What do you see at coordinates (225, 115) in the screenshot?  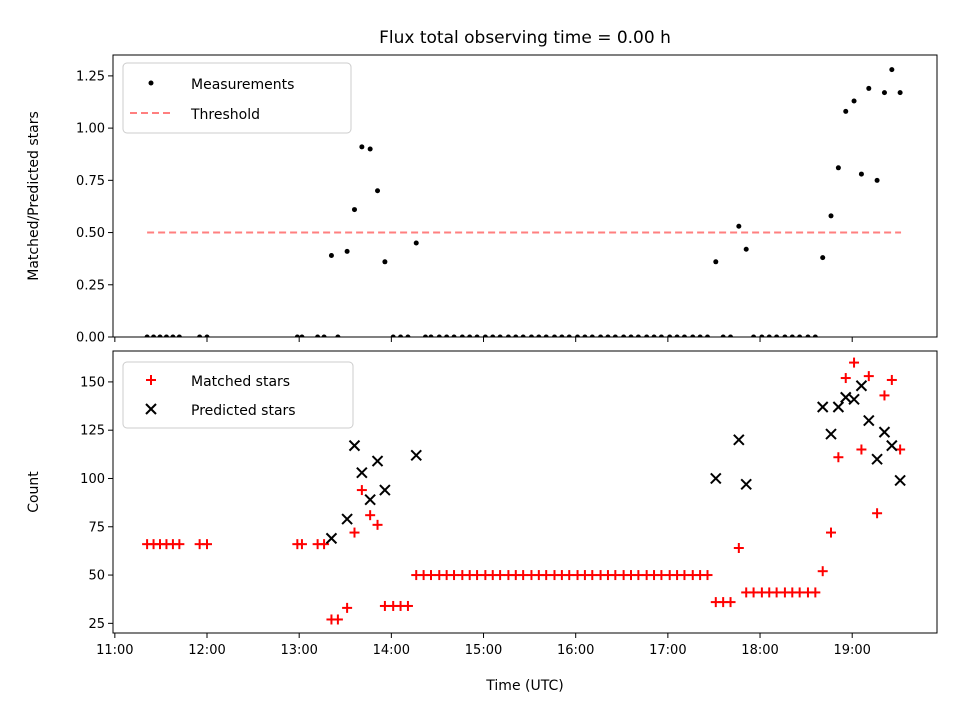 I see `legend-threshold-label: Threshold` at bounding box center [225, 115].